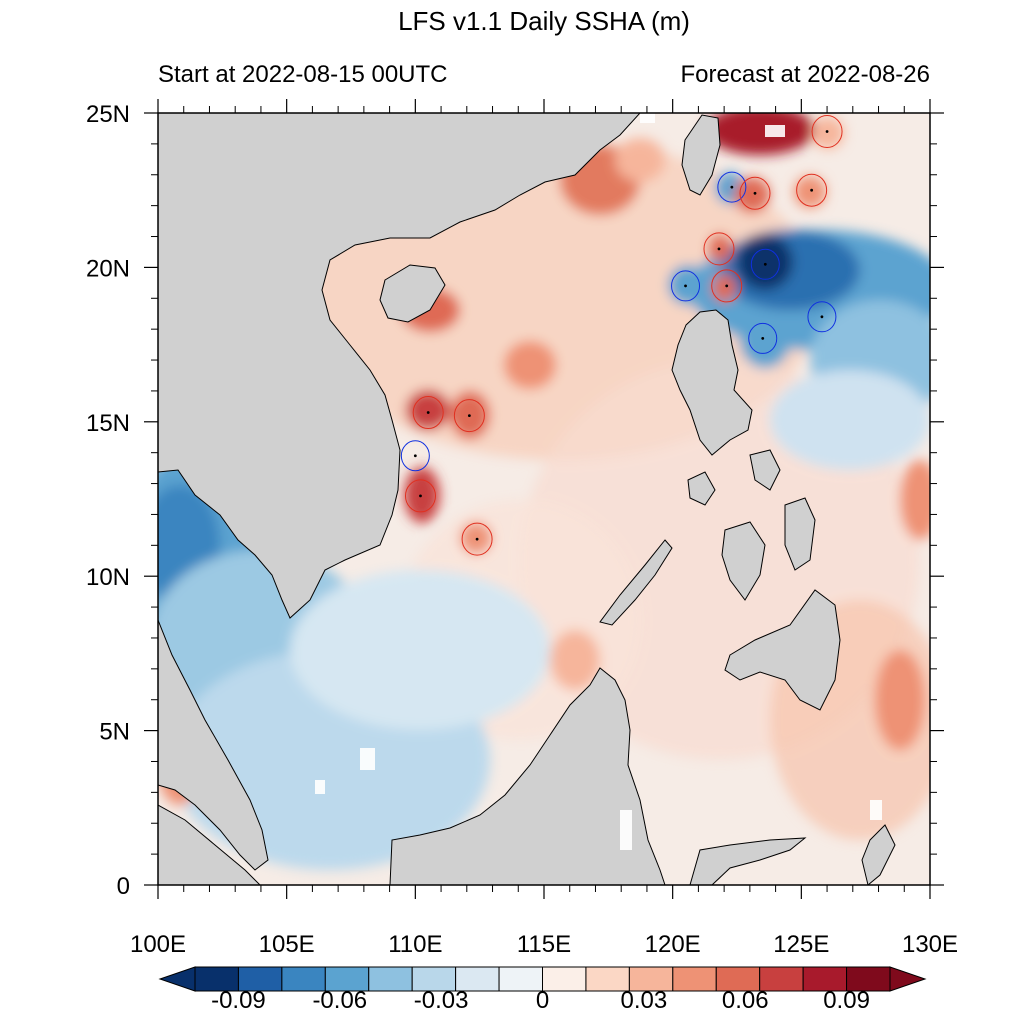 This screenshot has height=1024, width=1024. What do you see at coordinates (765, 470) in the screenshot?
I see `visayas-samar` at bounding box center [765, 470].